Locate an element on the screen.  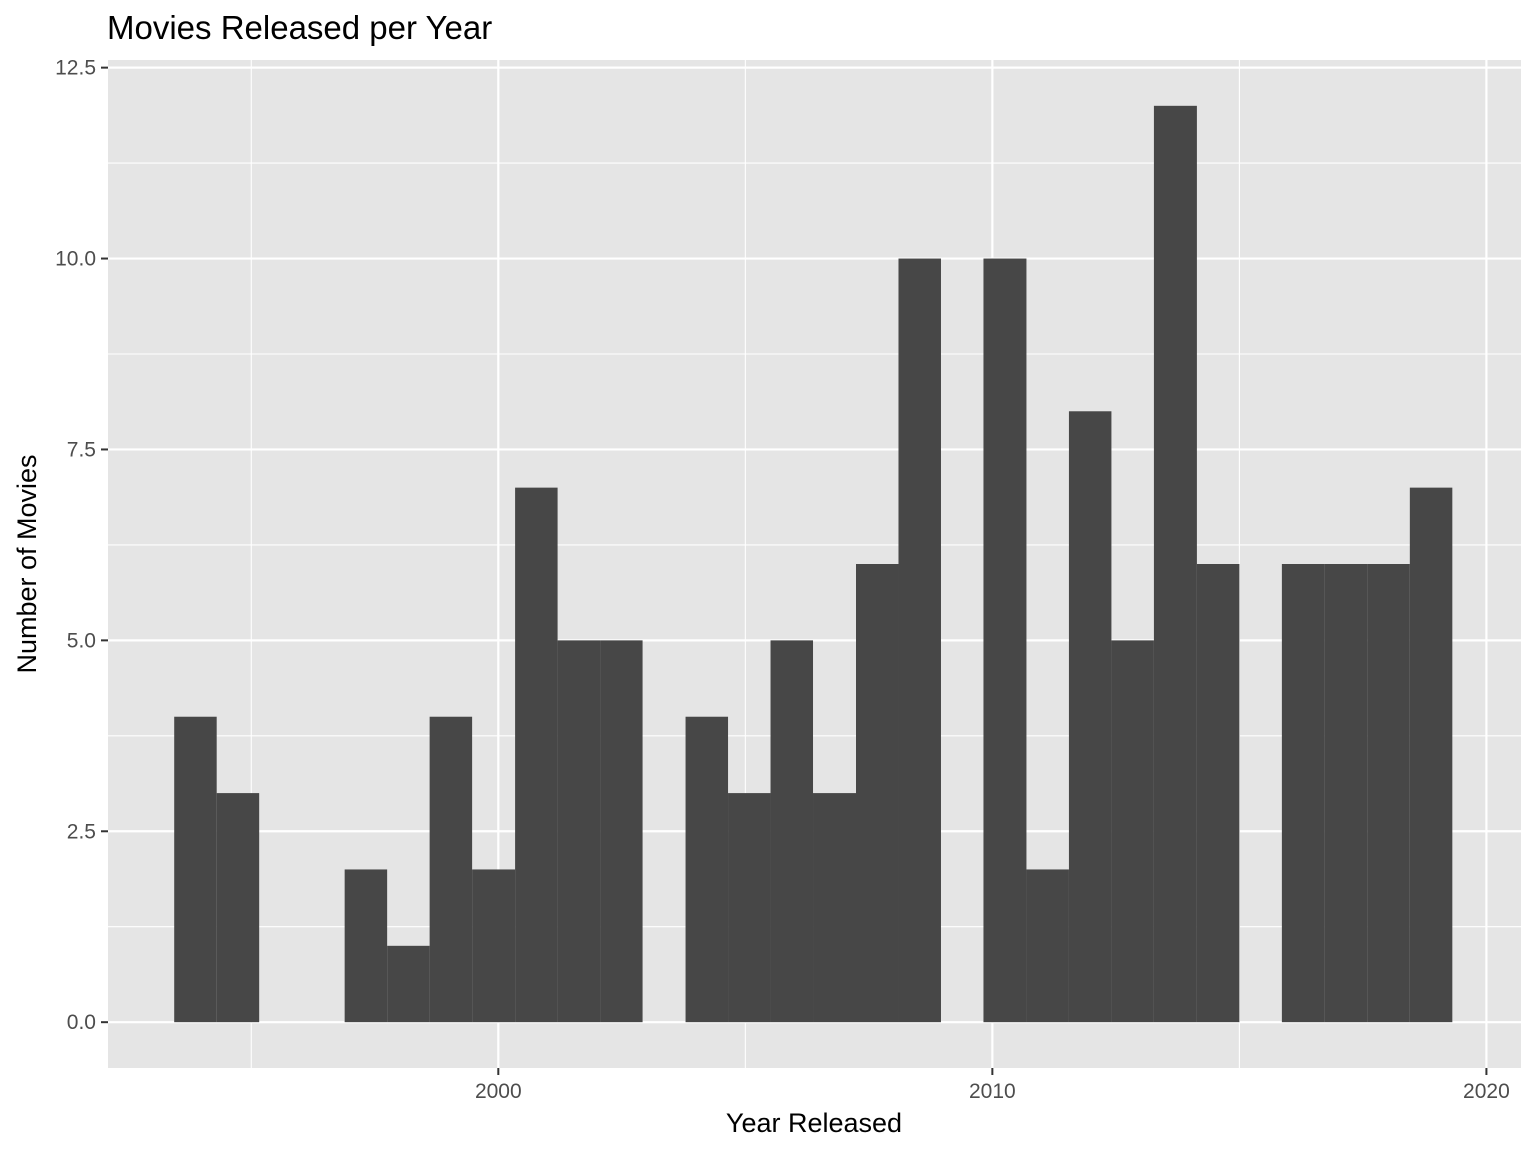
y-tick-label: 0.0 is located at coordinates (81, 1022).